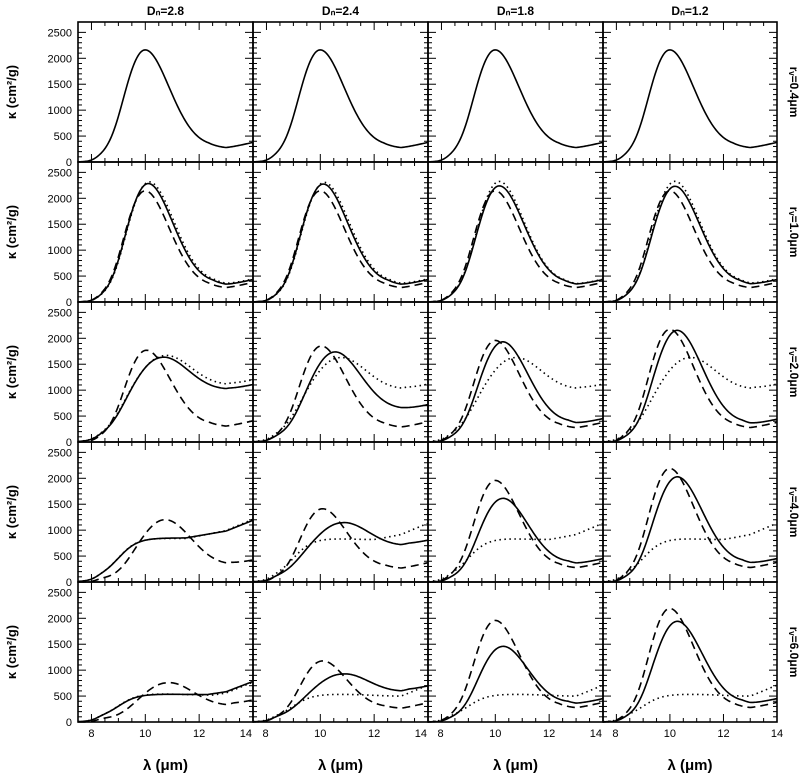 The image size is (802, 777). Describe the element at coordinates (689, 11) in the screenshot. I see `column-title: Dₙ=1.2` at that location.